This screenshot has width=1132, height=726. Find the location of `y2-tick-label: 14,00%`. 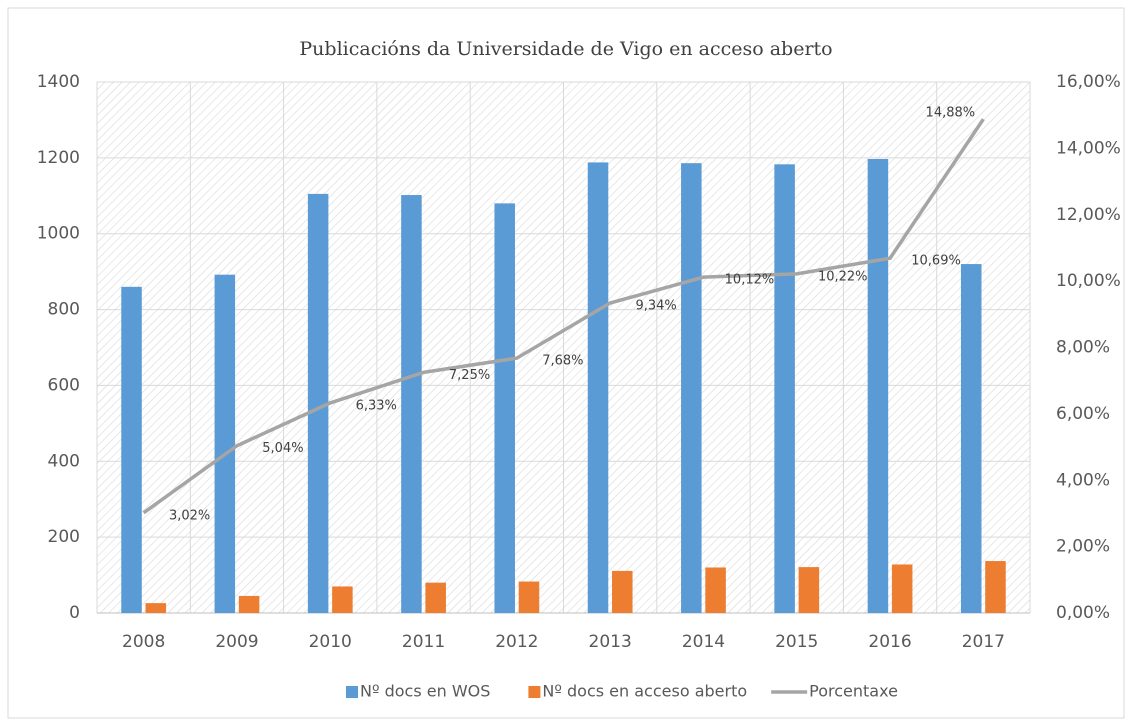

y2-tick-label: 14,00% is located at coordinates (1088, 148).